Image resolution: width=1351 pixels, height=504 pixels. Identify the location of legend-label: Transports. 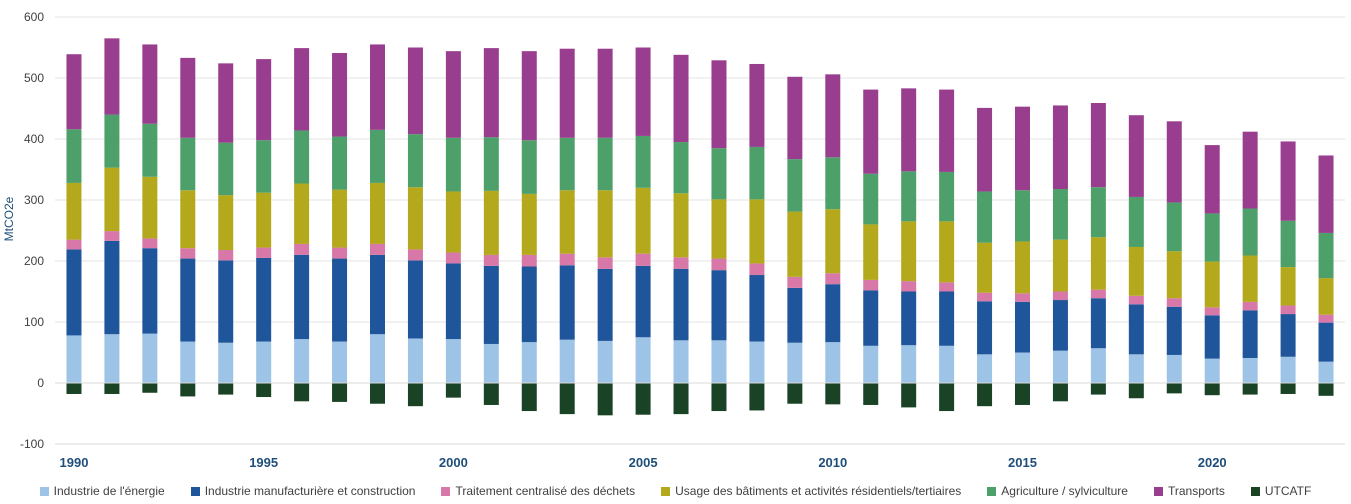
(1196, 491).